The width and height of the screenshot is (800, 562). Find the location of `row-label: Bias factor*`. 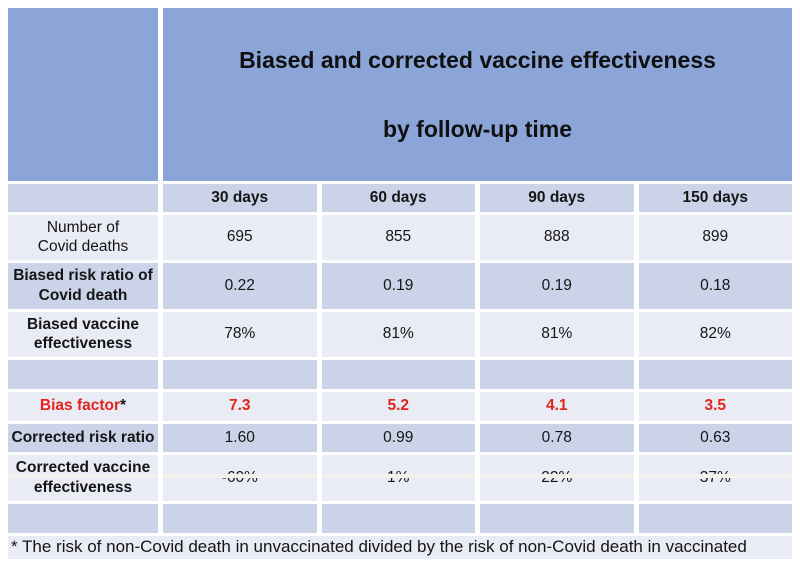

row-label: Bias factor* is located at coordinates (83, 406).